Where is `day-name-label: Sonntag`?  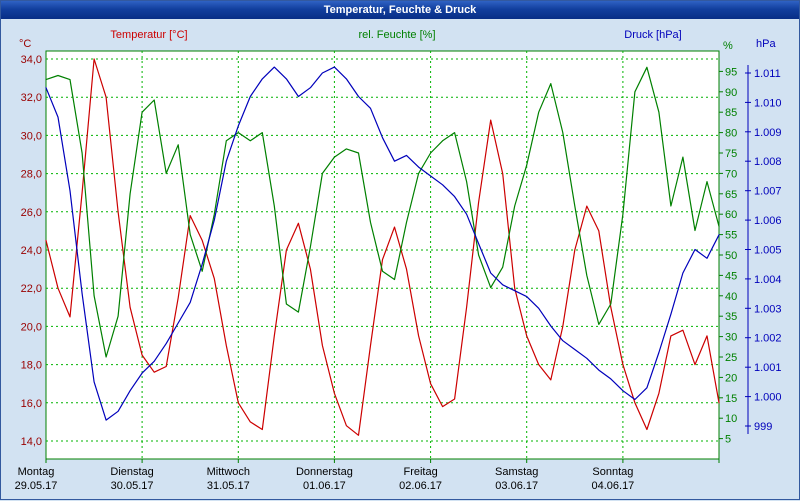 day-name-label: Sonntag is located at coordinates (612, 472).